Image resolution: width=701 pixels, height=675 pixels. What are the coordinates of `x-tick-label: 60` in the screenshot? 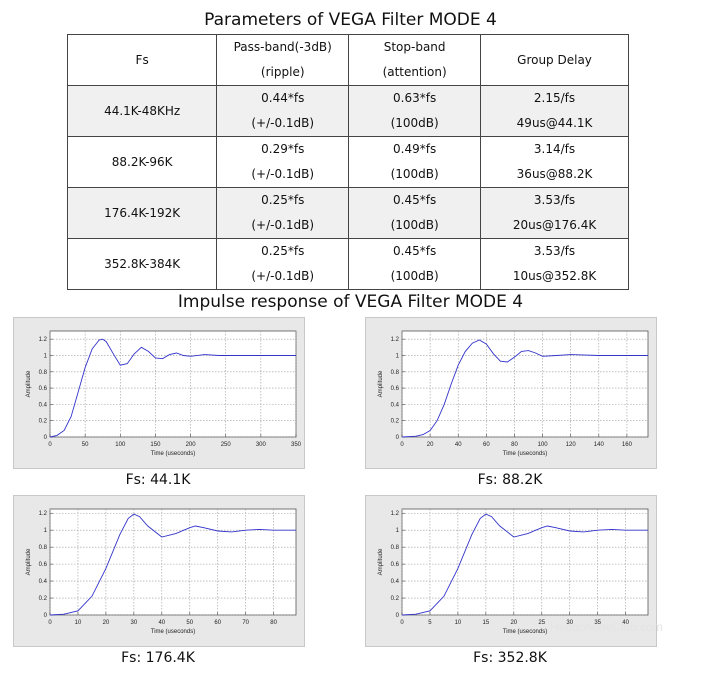 It's located at (486, 445).